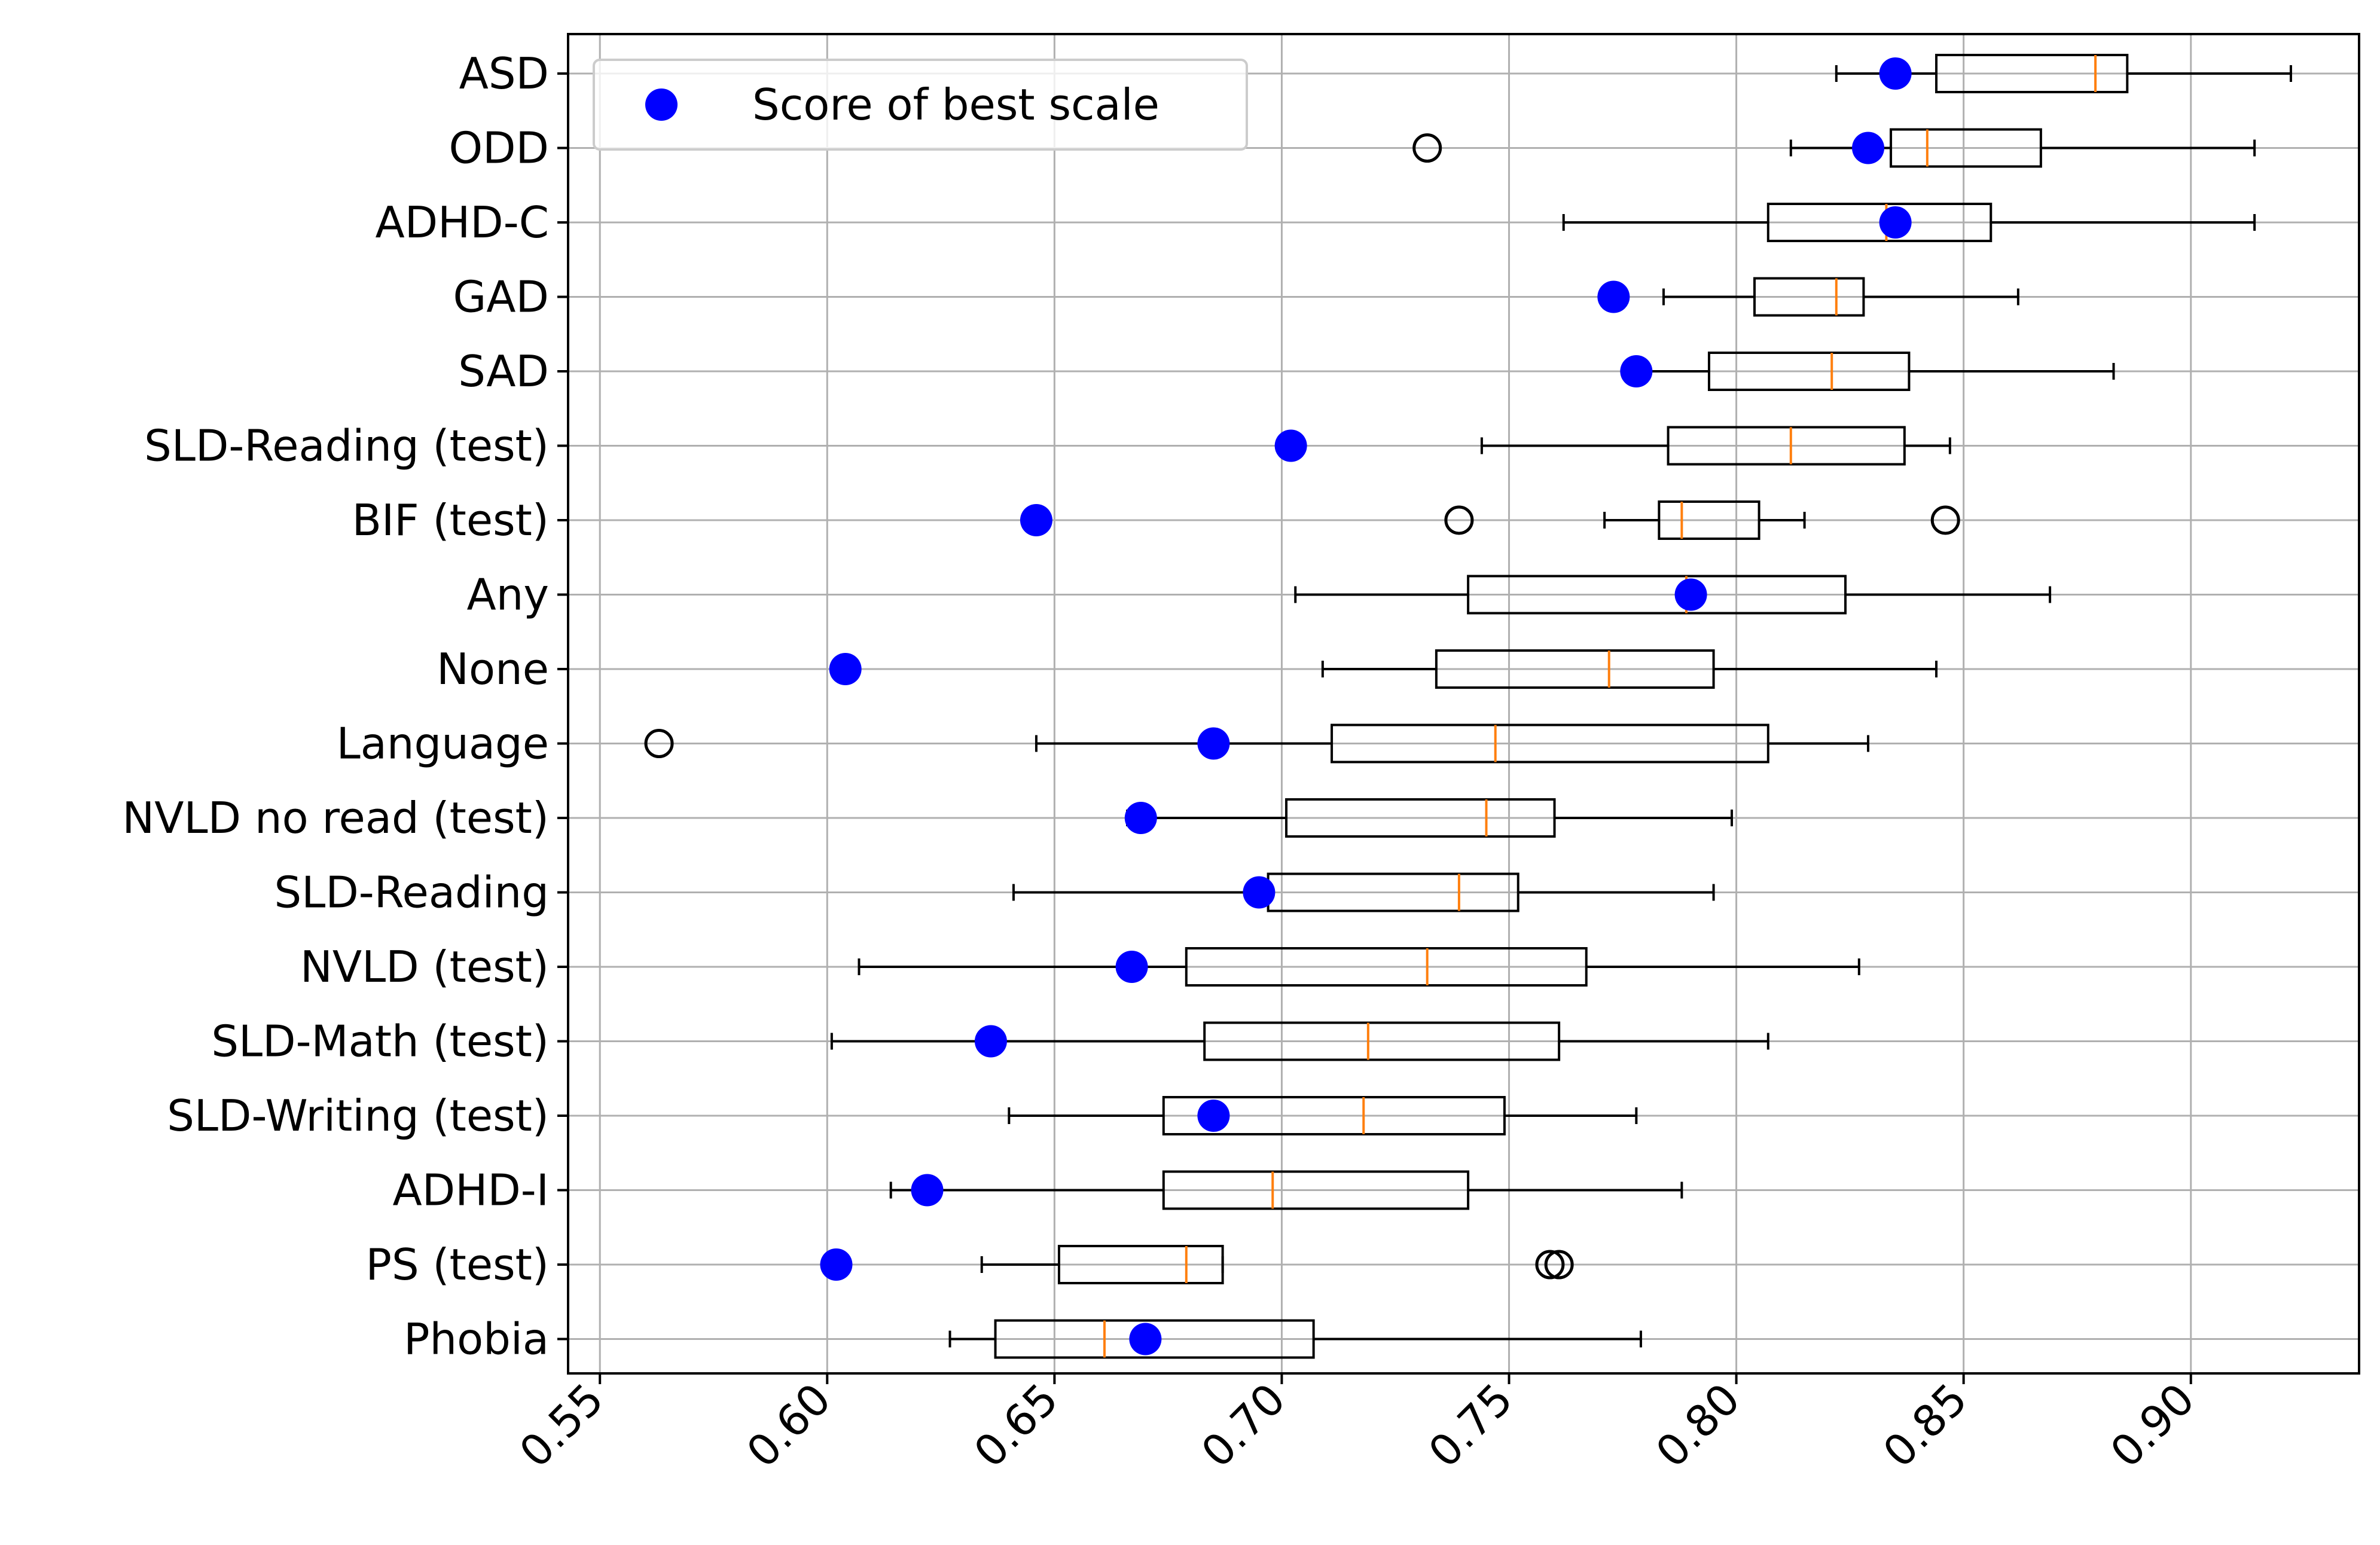 The width and height of the screenshot is (2380, 1545). I want to click on box-odd, so click(1834, 148).